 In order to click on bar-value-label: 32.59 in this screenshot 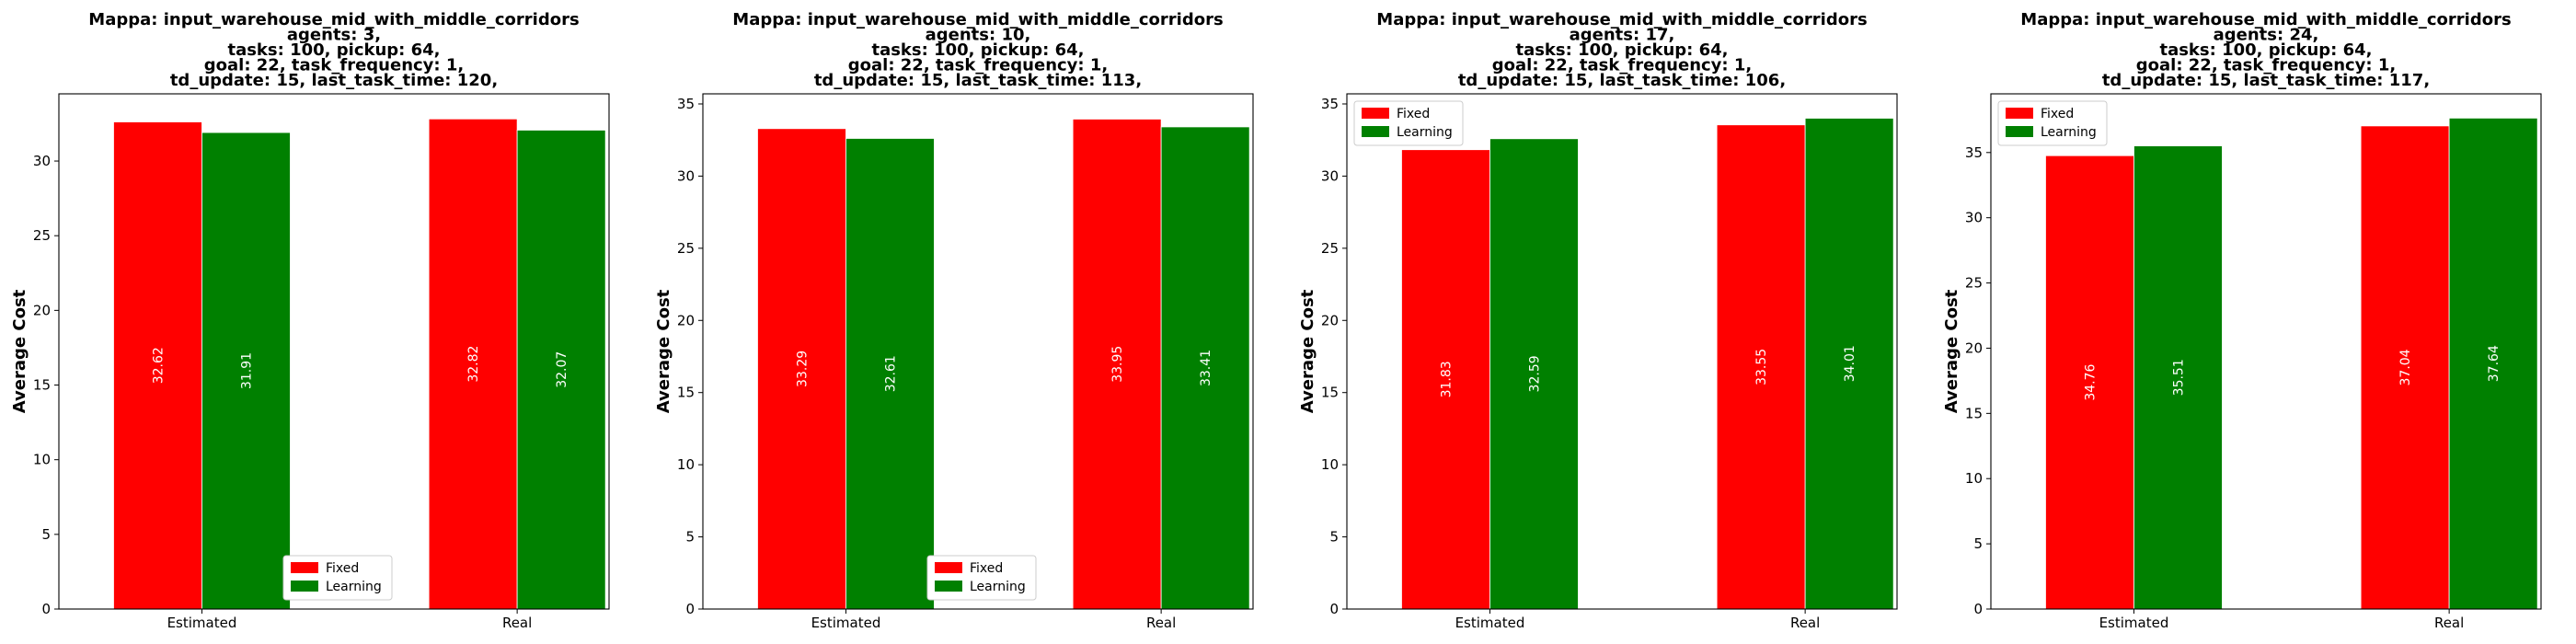, I will do `click(1534, 373)`.